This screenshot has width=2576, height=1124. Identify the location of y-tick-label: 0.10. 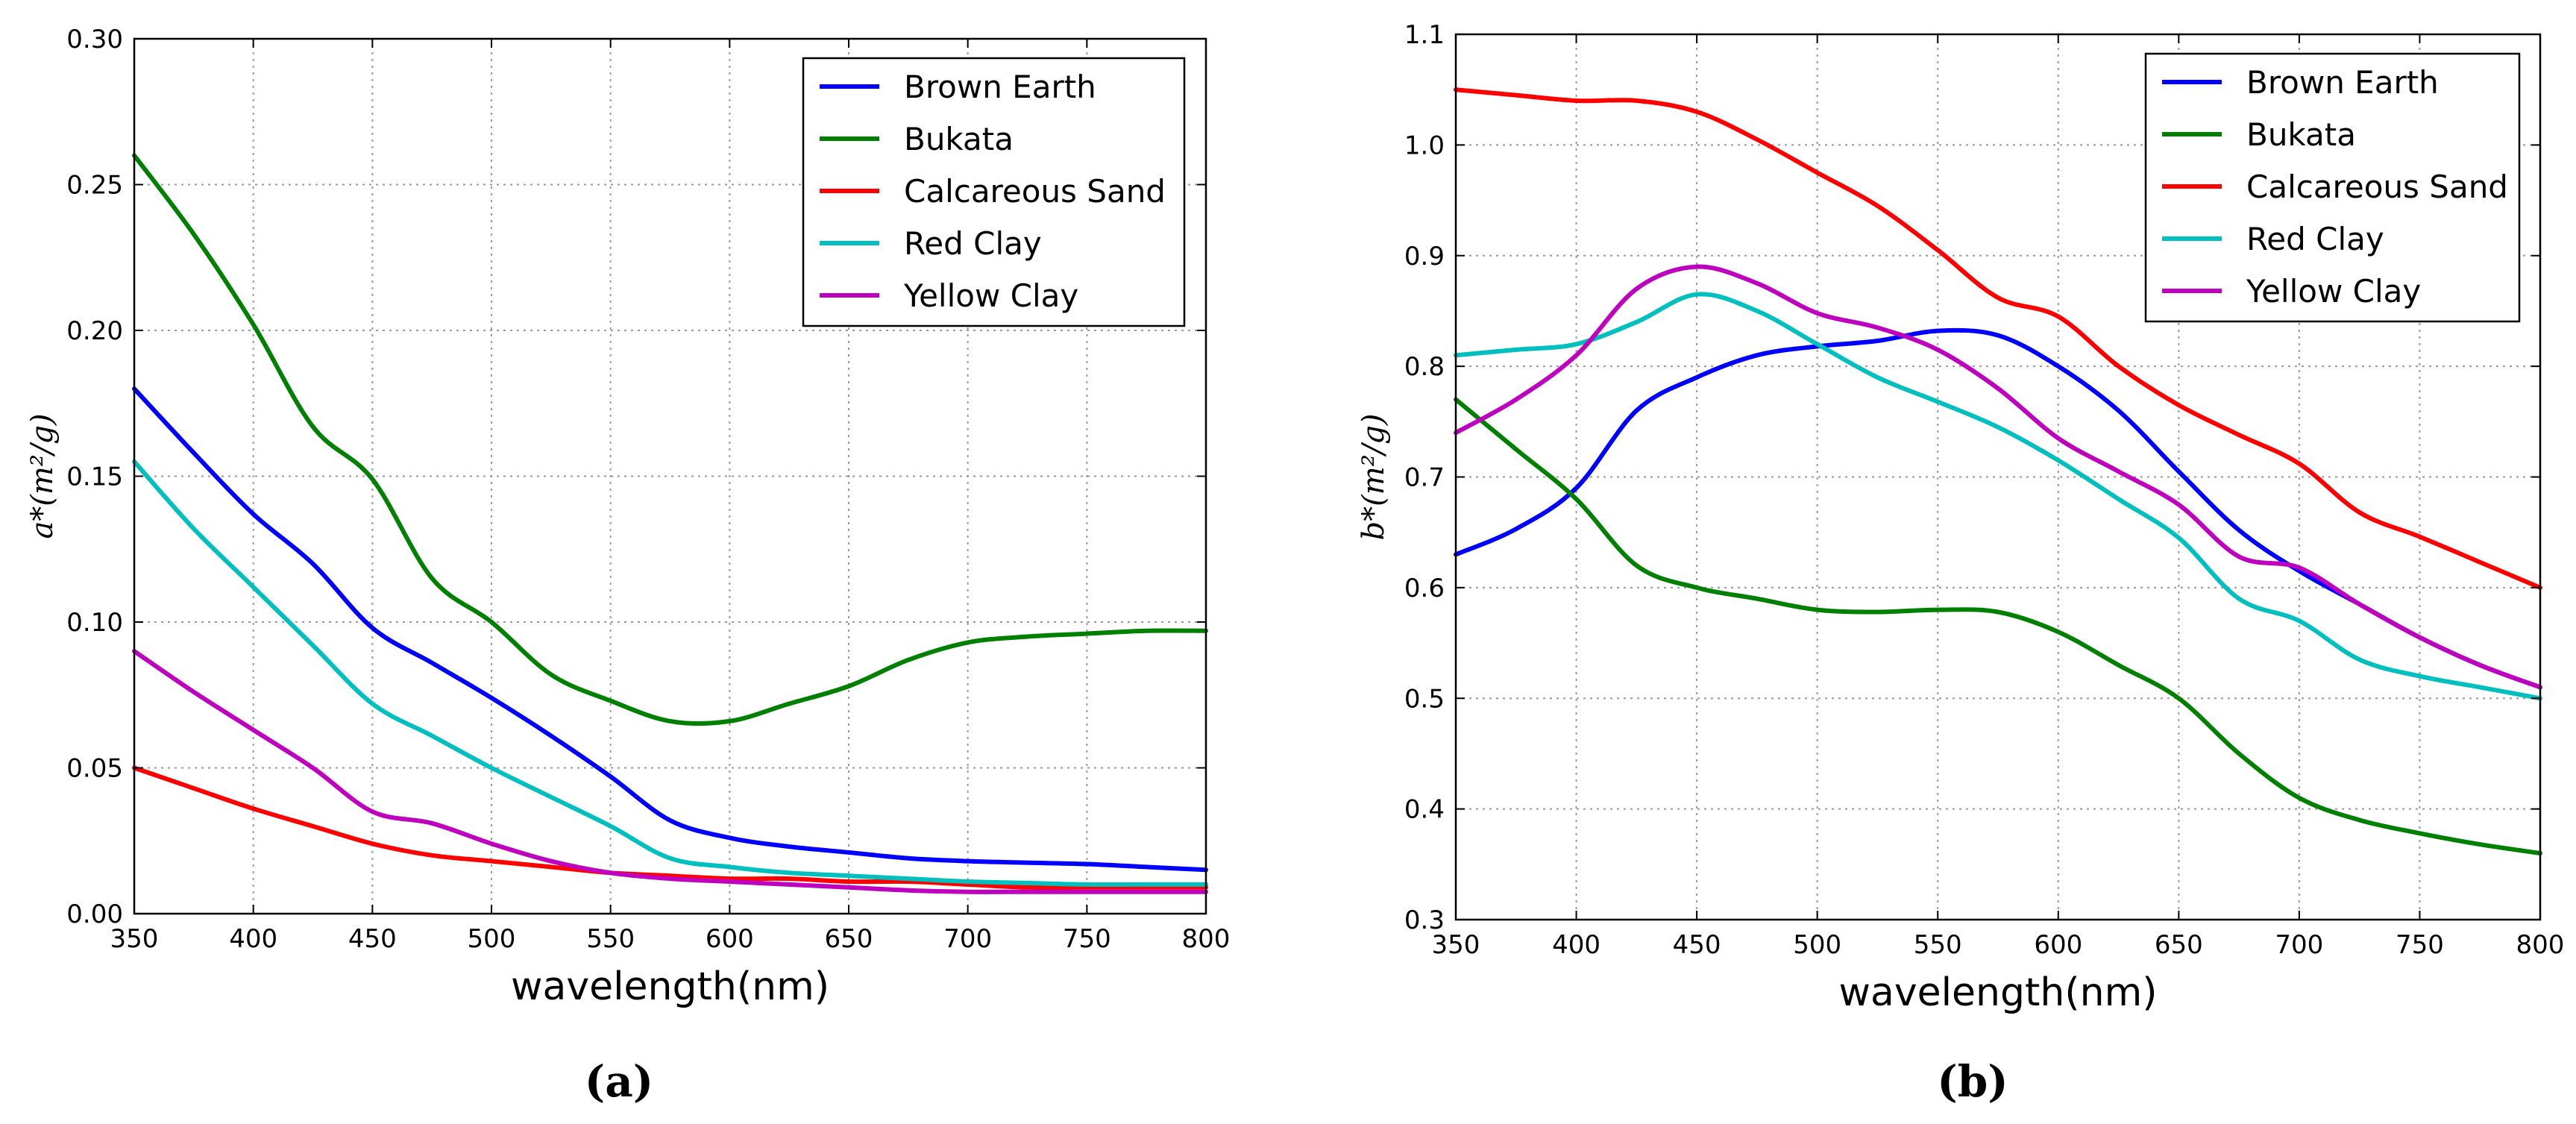
(95, 623).